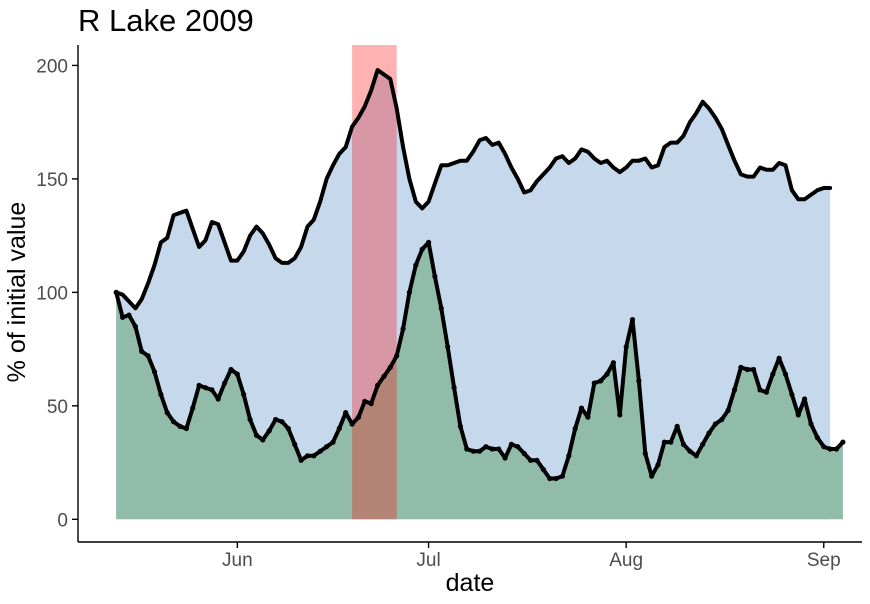 The width and height of the screenshot is (870, 604). What do you see at coordinates (824, 560) in the screenshot?
I see `x-tick-label: Sep` at bounding box center [824, 560].